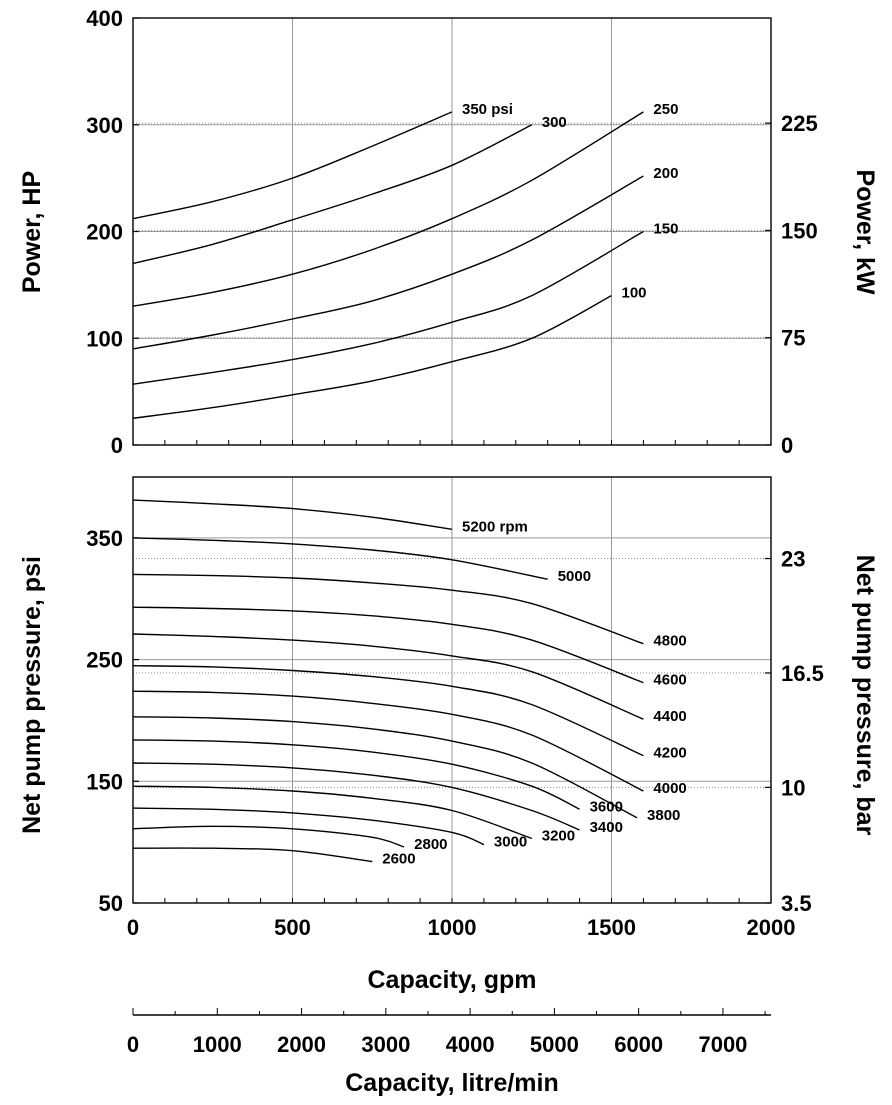 The width and height of the screenshot is (892, 1105). What do you see at coordinates (451, 980) in the screenshot?
I see `gpm-axis-title: Capacity, gpm` at bounding box center [451, 980].